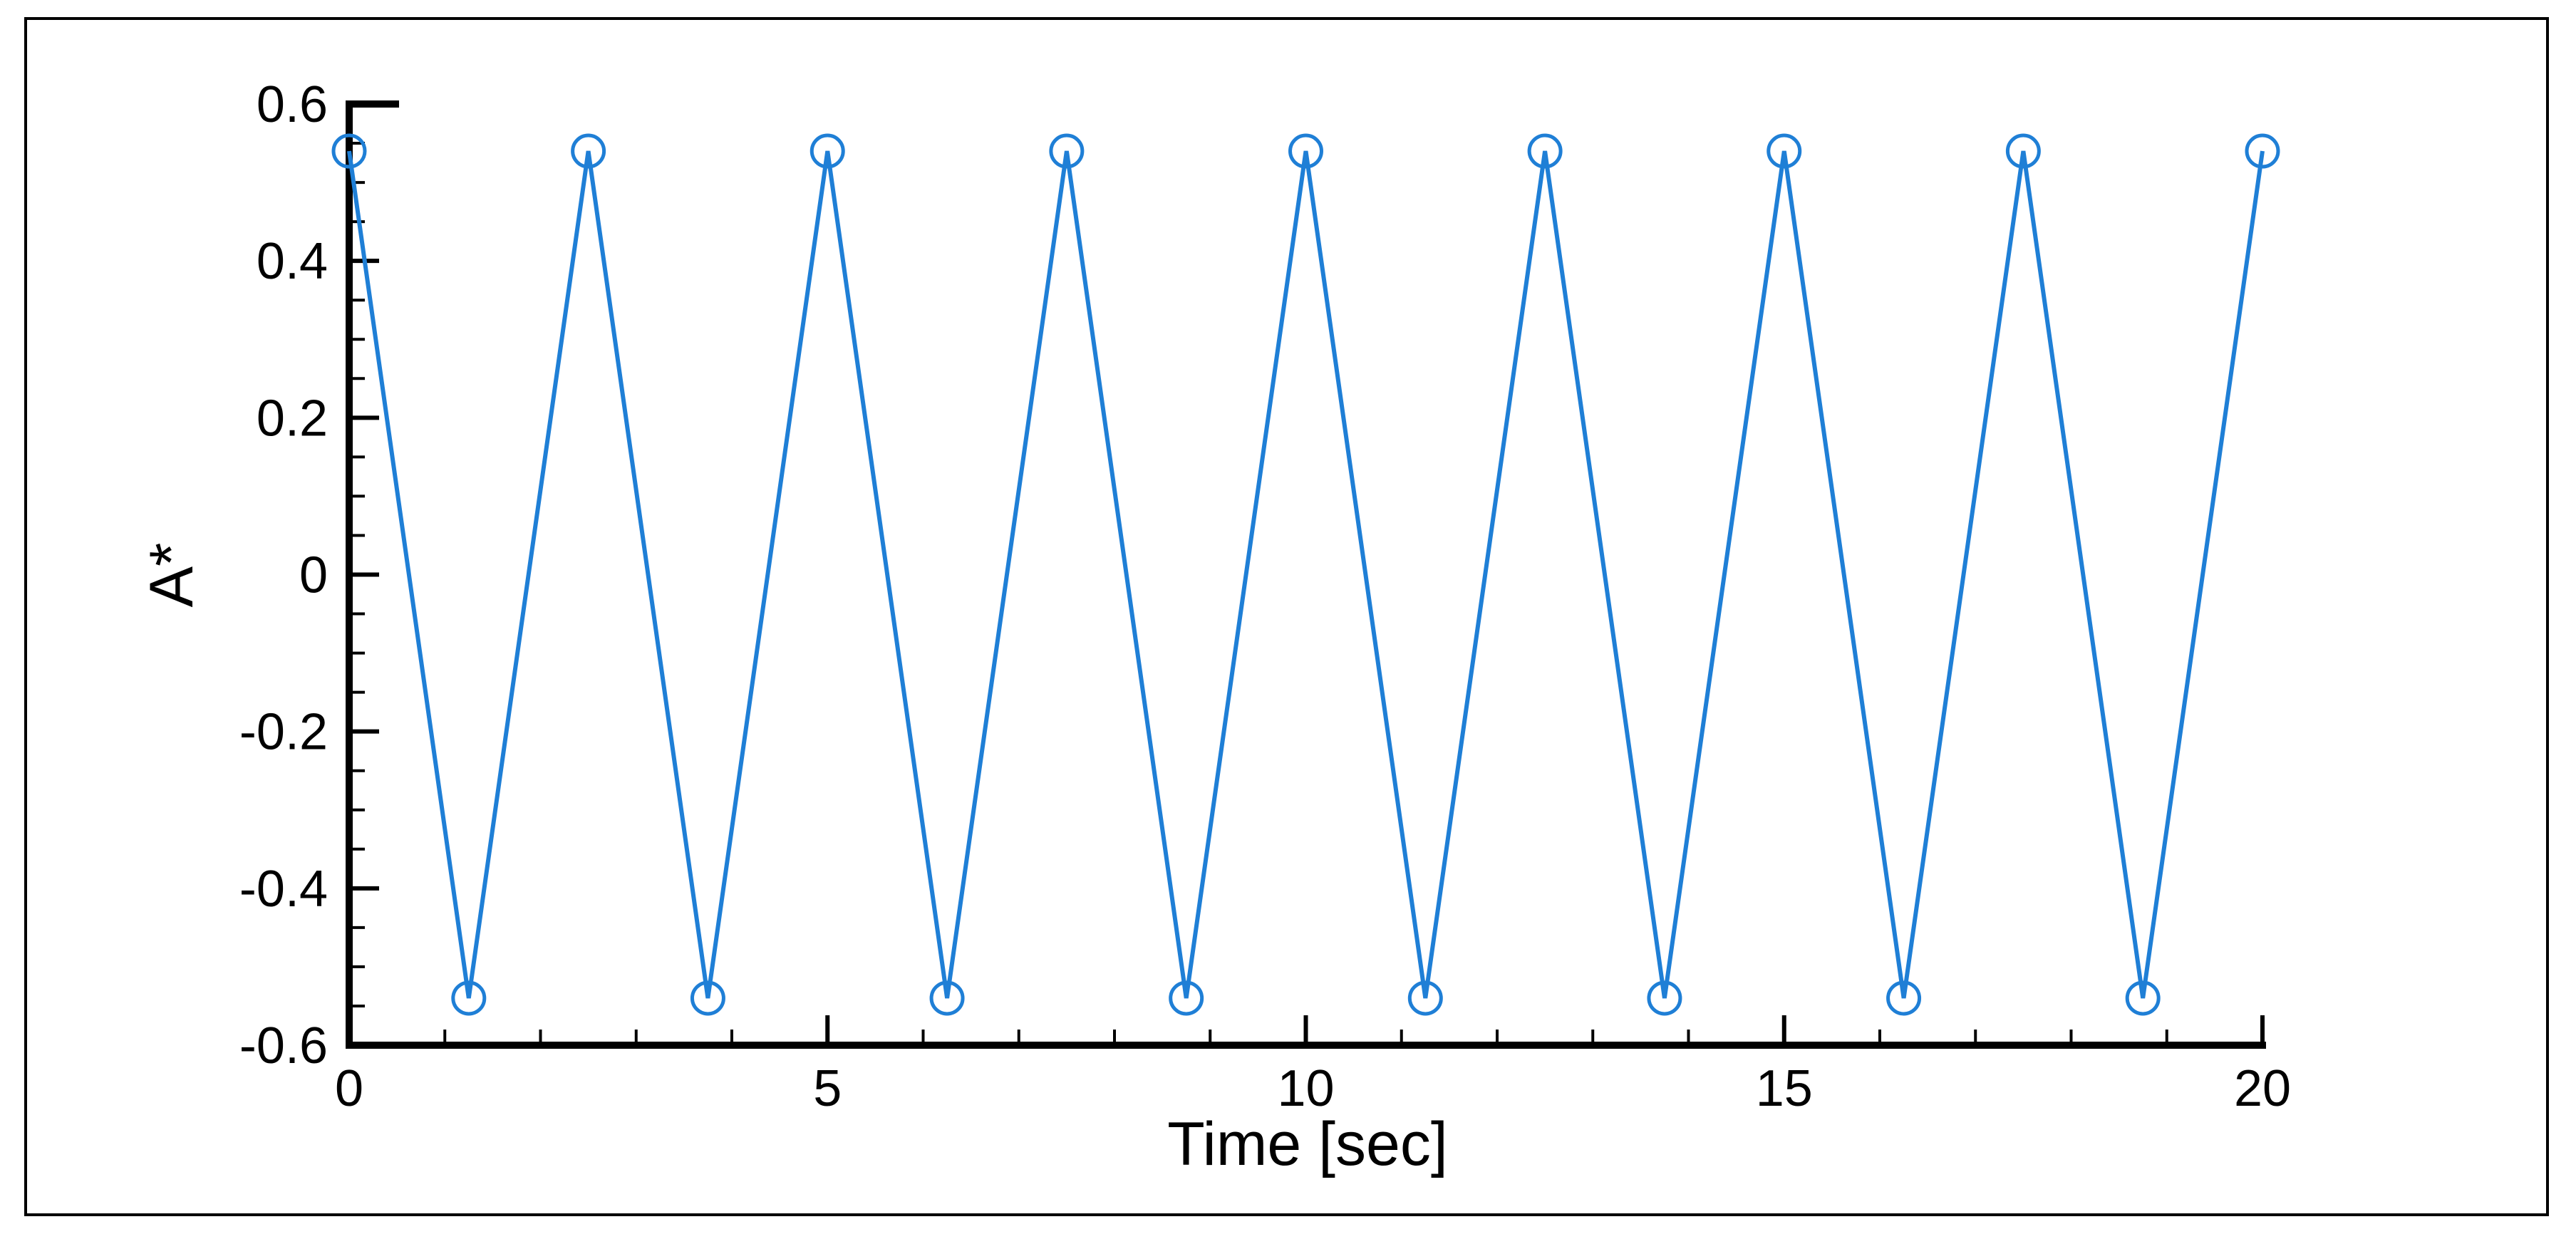 This screenshot has width=2576, height=1239. What do you see at coordinates (349, 1088) in the screenshot?
I see `x-tick-label: 0` at bounding box center [349, 1088].